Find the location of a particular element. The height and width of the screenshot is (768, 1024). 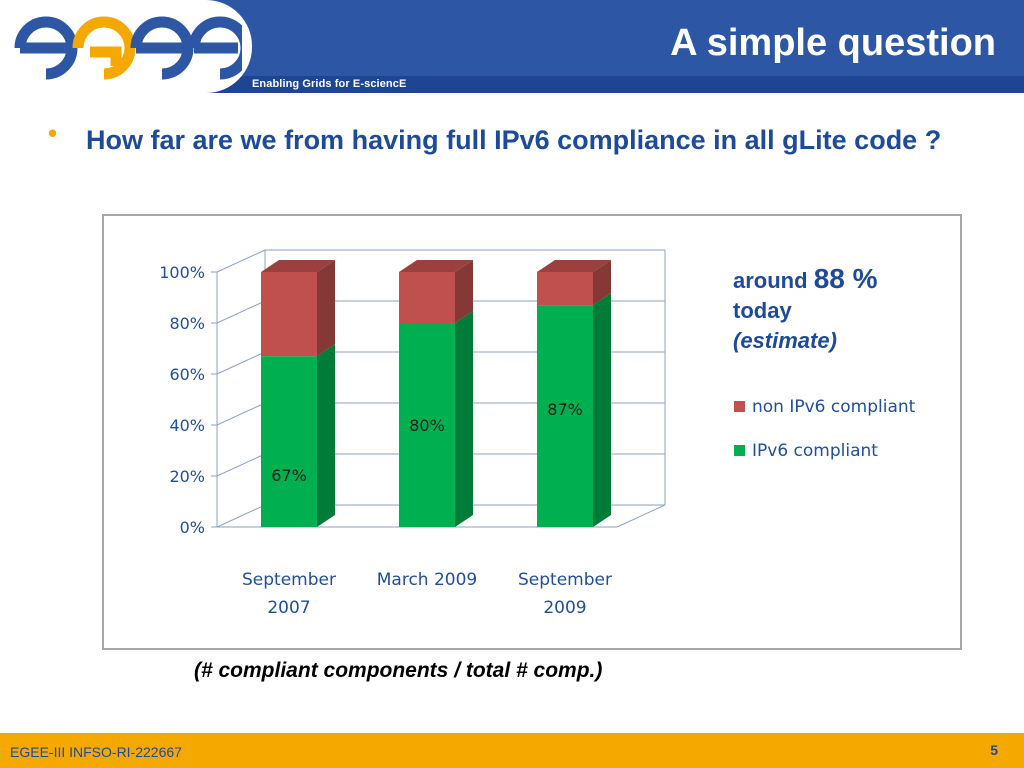

y-tick-label: 60% is located at coordinates (187, 374).